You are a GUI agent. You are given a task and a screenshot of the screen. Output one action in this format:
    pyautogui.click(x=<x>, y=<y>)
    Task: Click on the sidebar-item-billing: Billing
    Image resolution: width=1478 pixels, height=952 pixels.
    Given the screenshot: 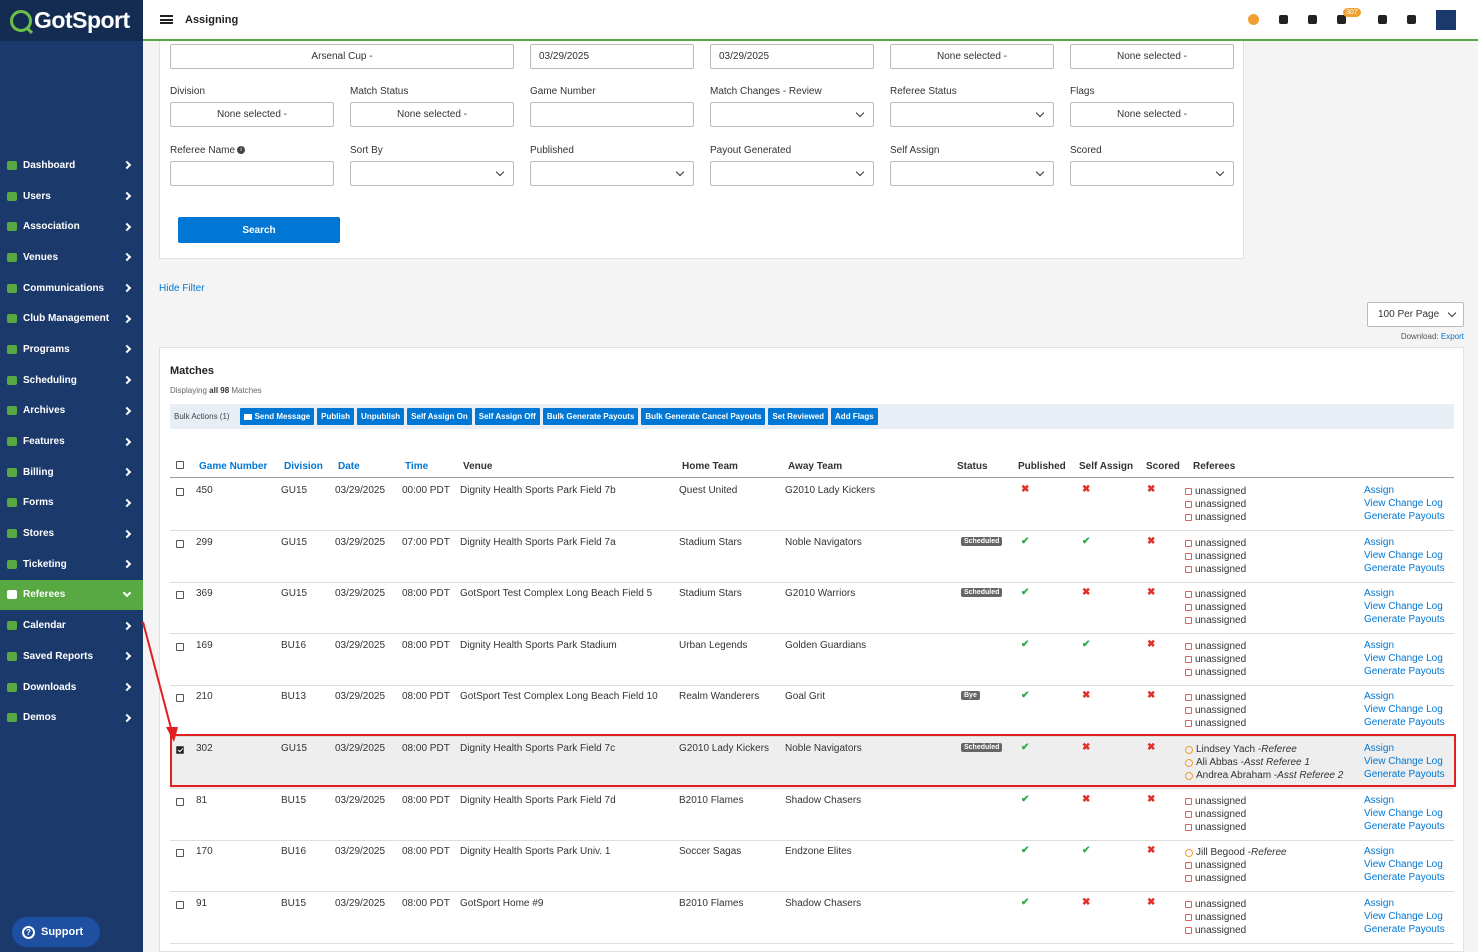 What is the action you would take?
    pyautogui.click(x=71, y=472)
    